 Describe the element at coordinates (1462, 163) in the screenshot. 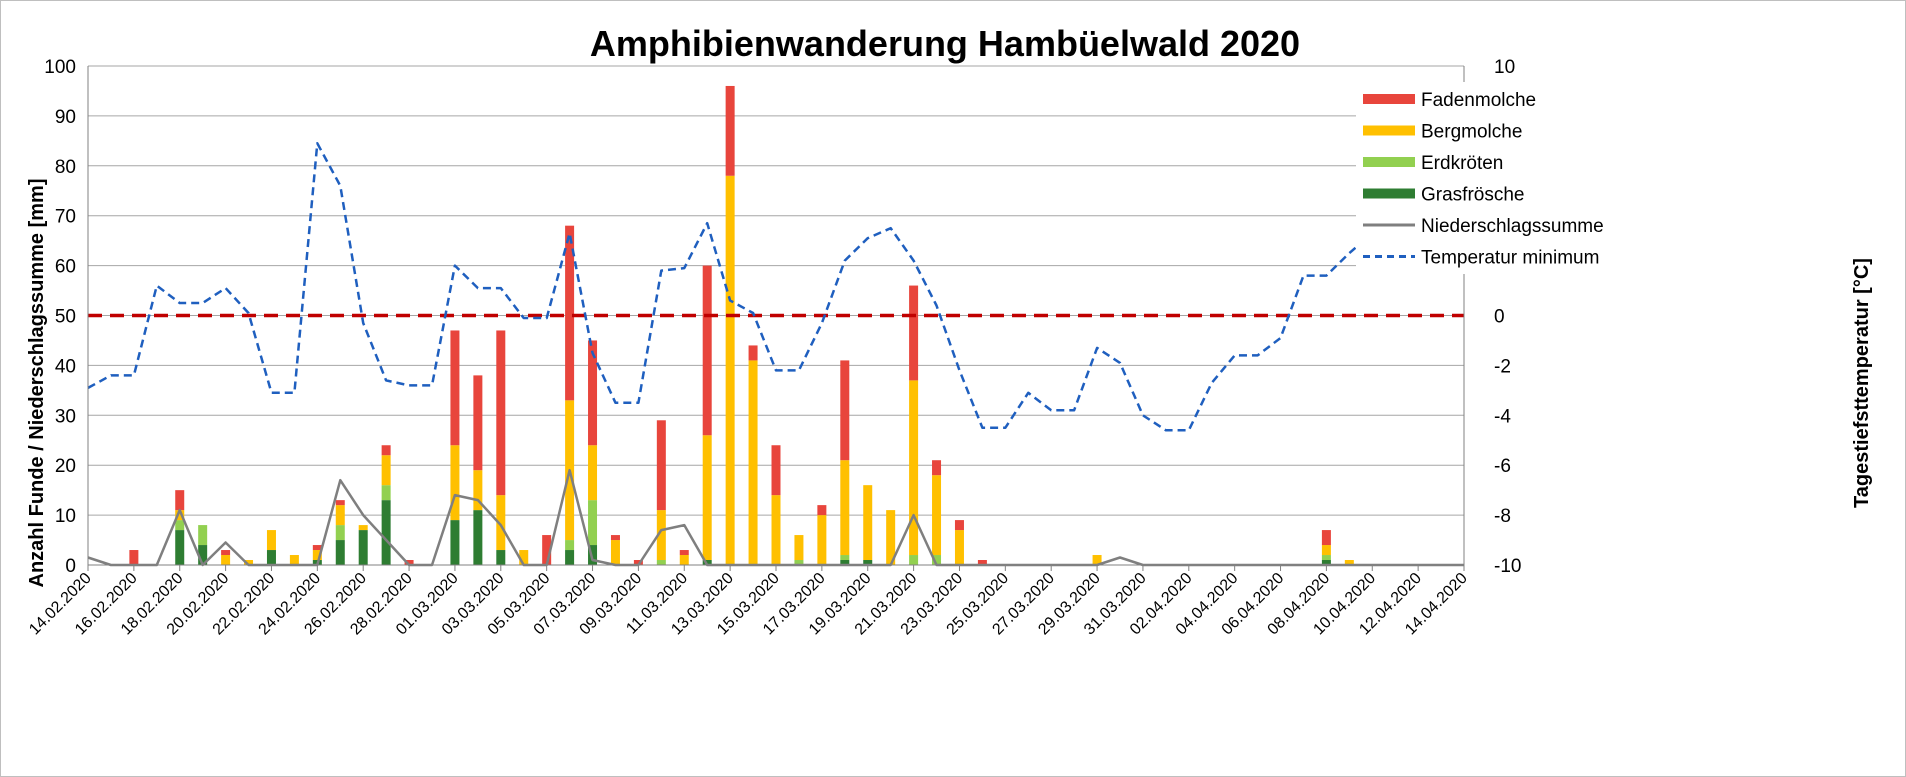

I see `legend-label: Erdkröten` at that location.